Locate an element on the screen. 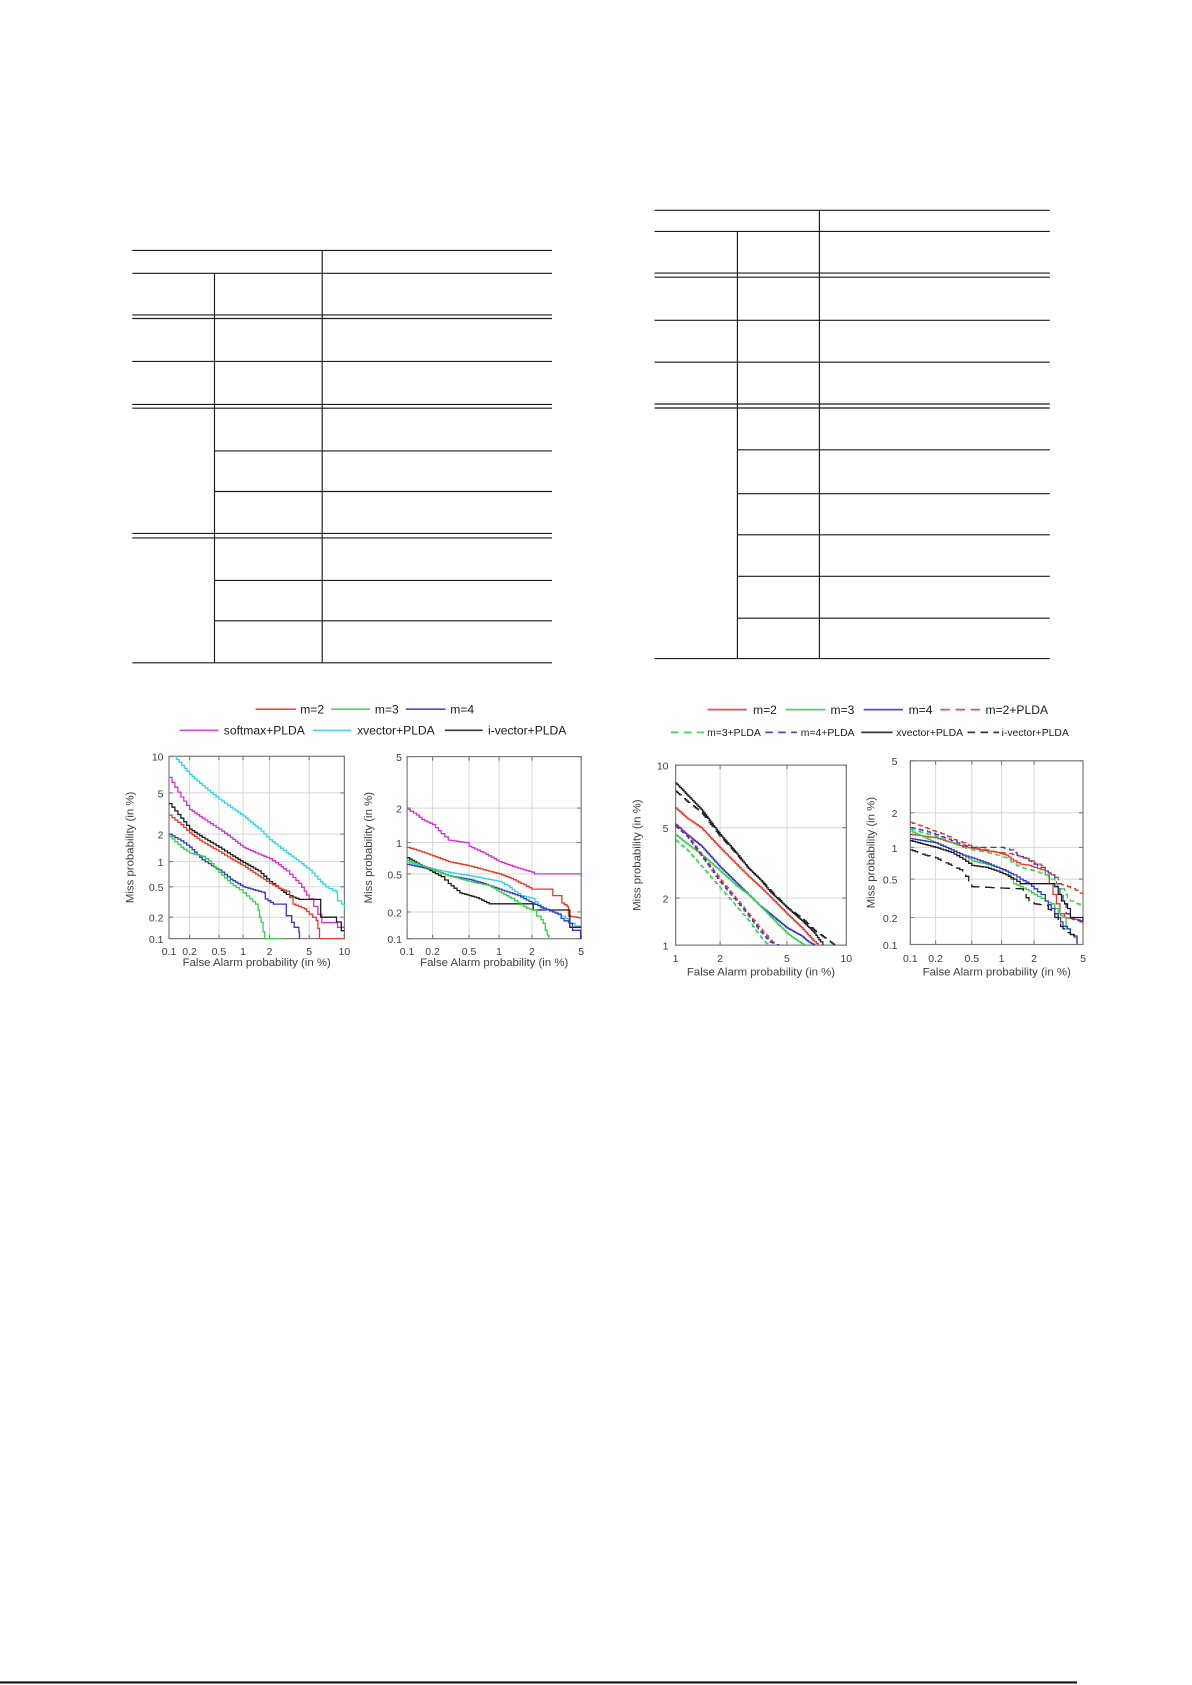  svg-text: softmax+PLDA is located at coordinates (265, 731).